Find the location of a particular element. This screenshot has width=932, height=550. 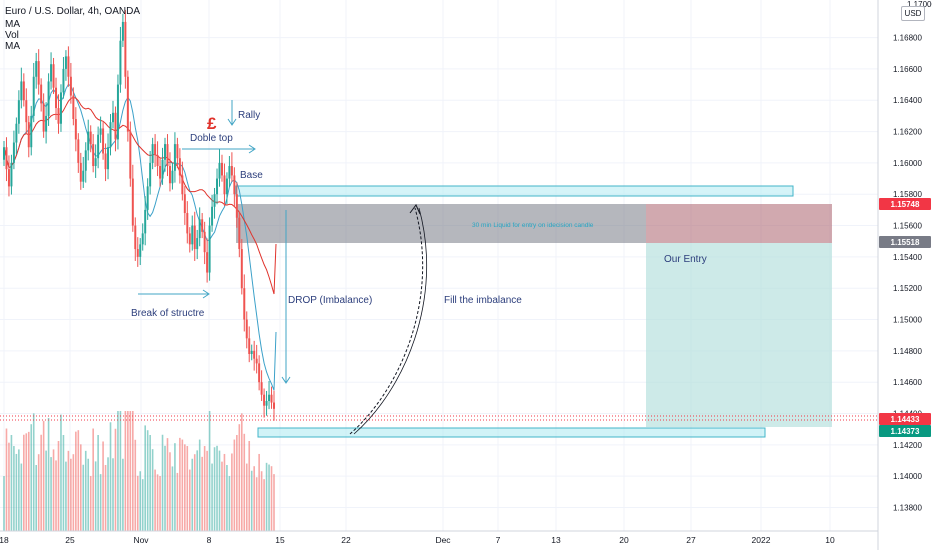

ma-slow-line is located at coordinates (140, 195).